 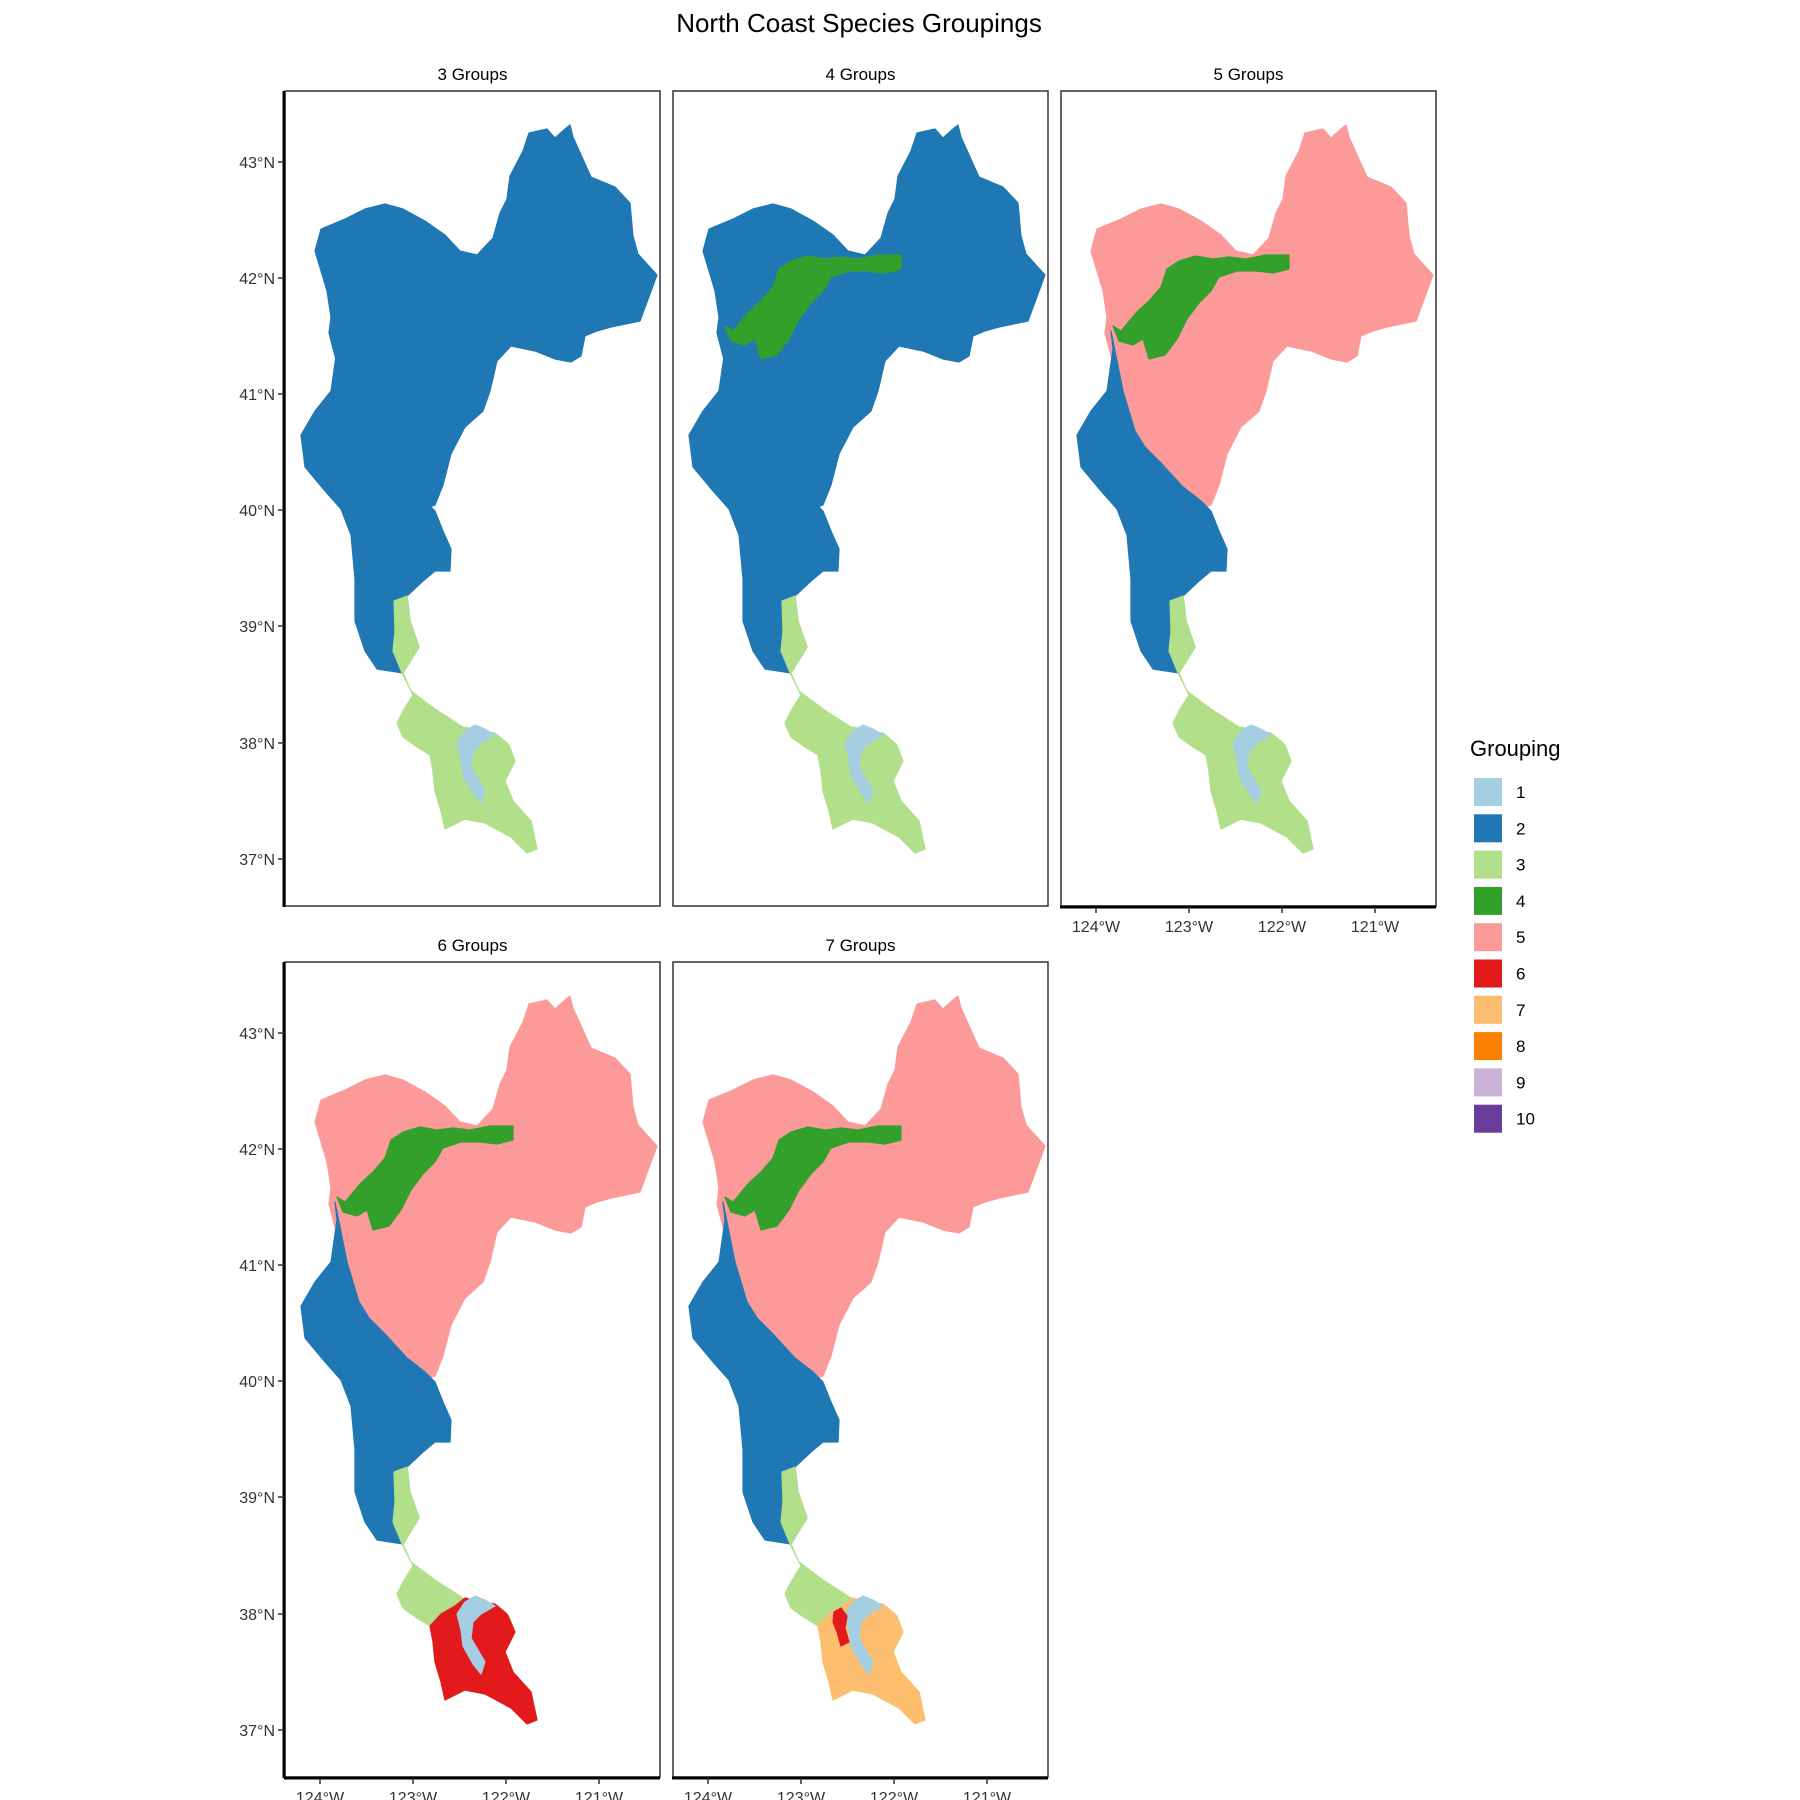 I want to click on legend-label-2: 2, so click(x=1520, y=828).